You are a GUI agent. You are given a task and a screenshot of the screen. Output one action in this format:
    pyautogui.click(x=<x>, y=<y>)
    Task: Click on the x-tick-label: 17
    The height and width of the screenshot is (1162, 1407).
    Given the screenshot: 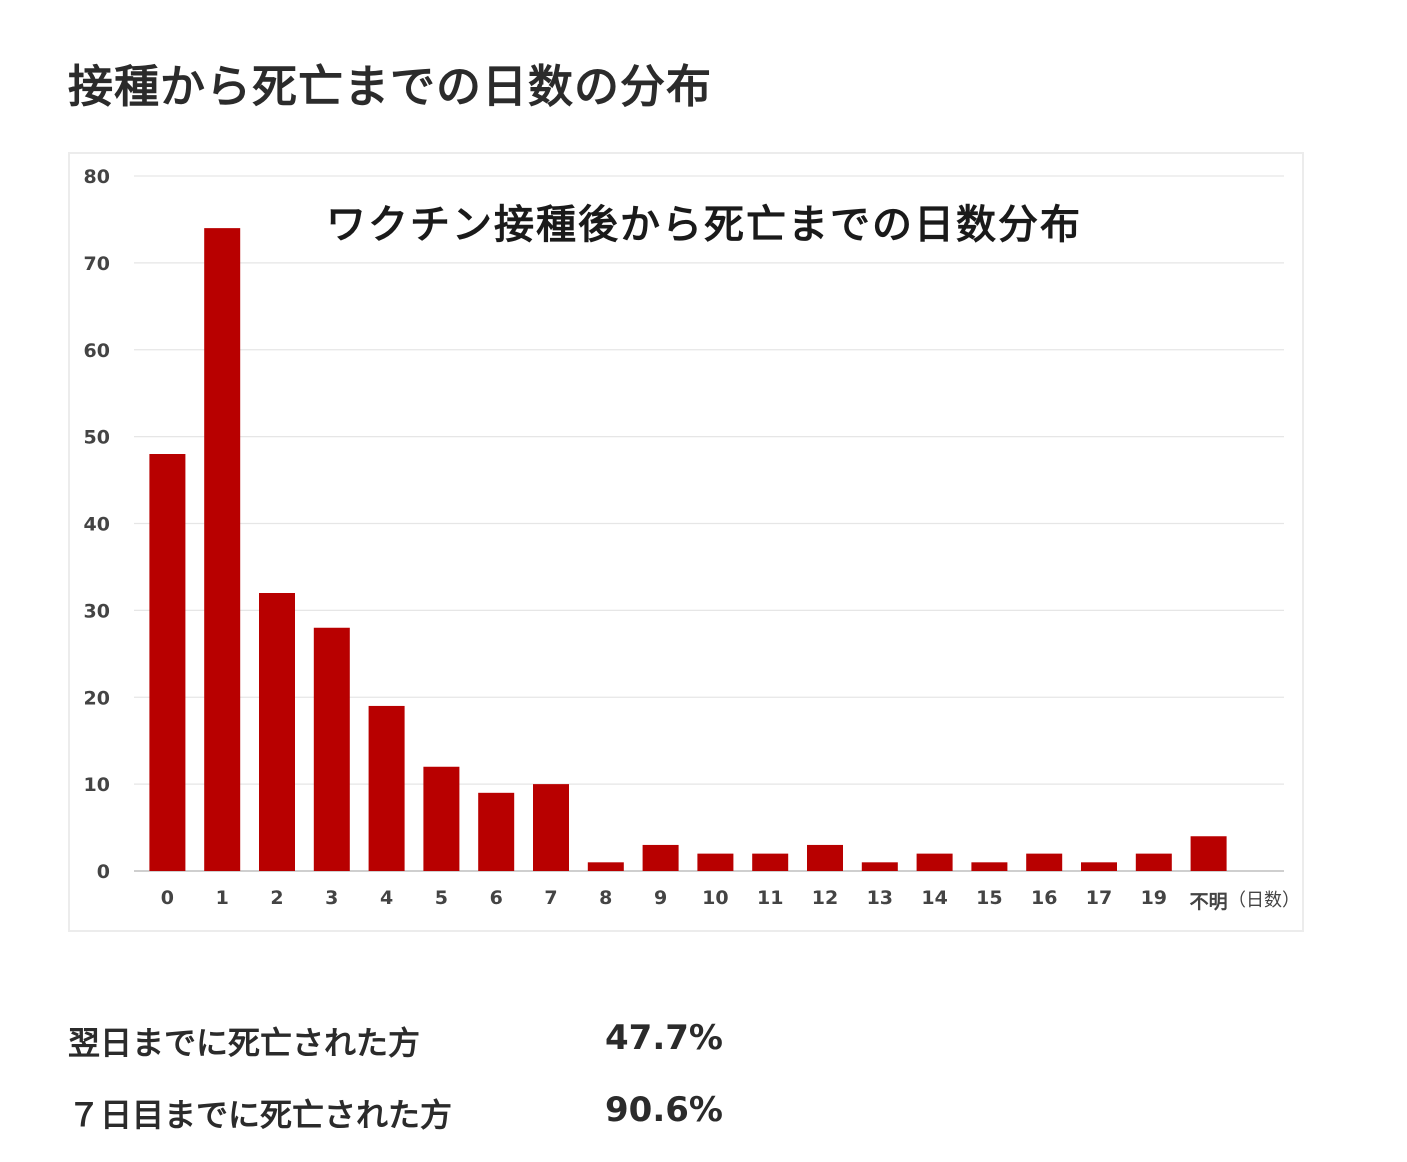 What is the action you would take?
    pyautogui.click(x=1099, y=898)
    